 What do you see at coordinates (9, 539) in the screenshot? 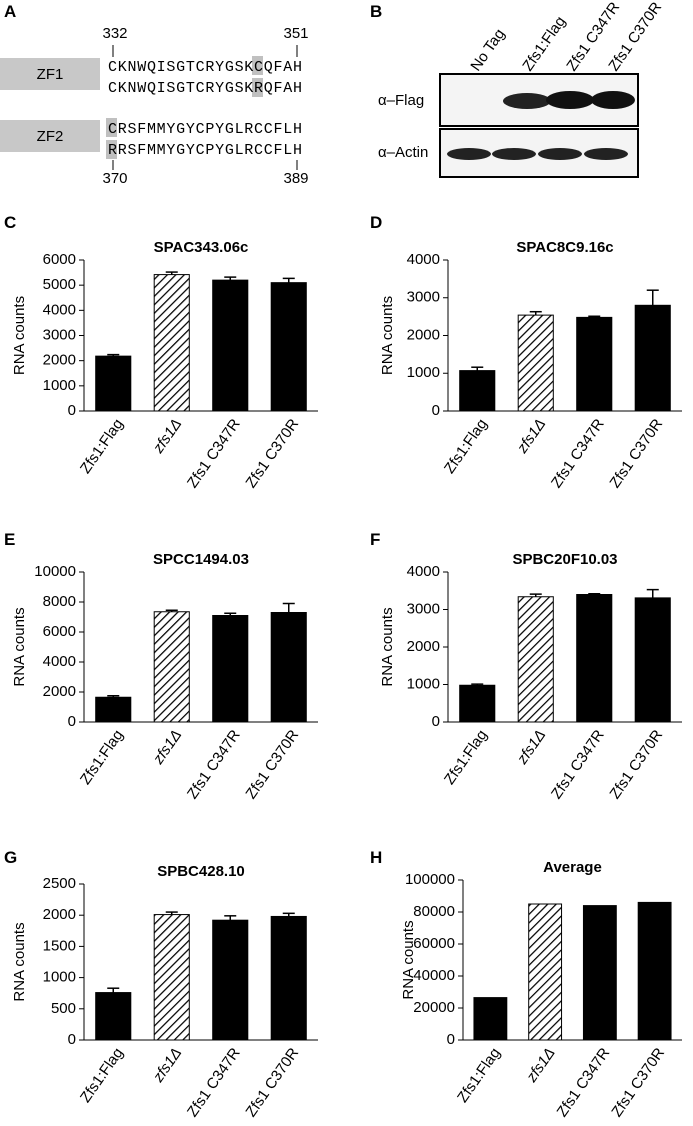
I see `panel-label: E` at bounding box center [9, 539].